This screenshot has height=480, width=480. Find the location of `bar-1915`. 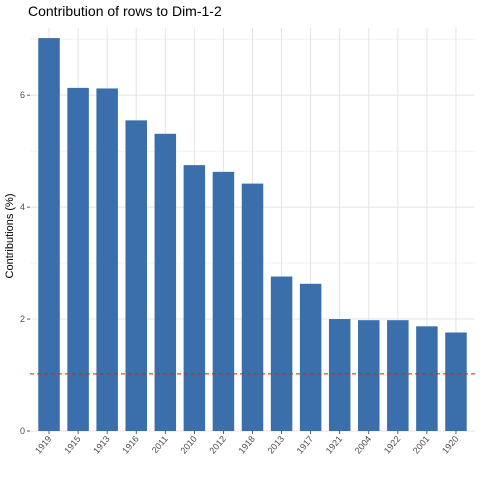

bar-1915 is located at coordinates (78, 259).